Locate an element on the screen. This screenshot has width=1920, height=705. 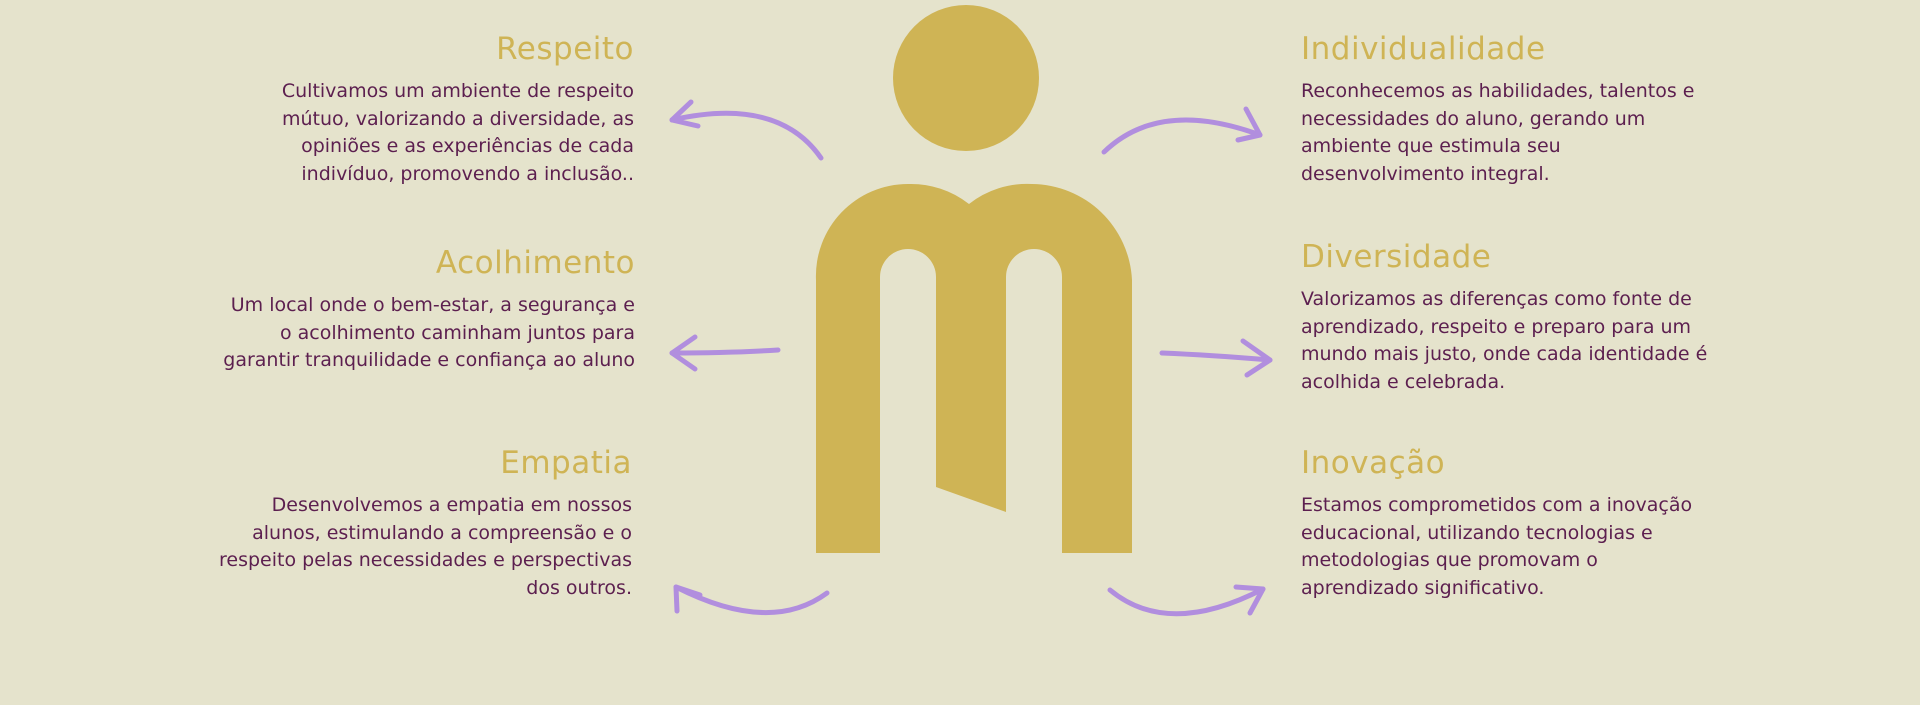
value-title: Individualidade is located at coordinates (1423, 49).